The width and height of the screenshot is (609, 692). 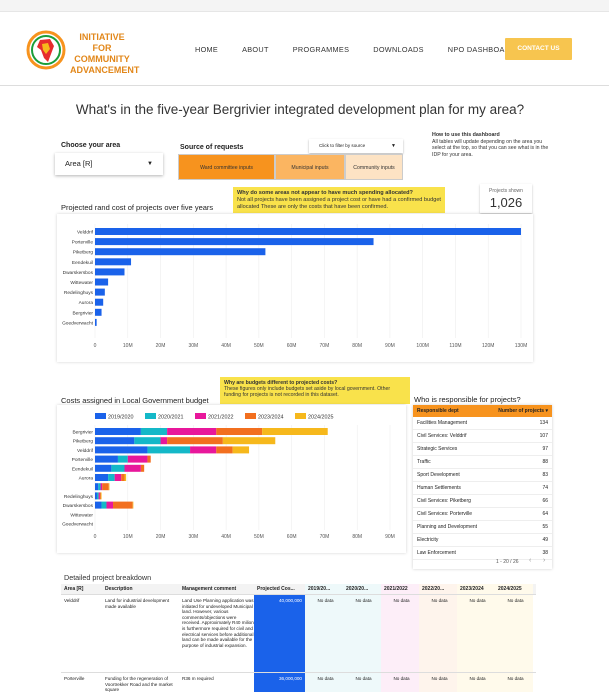 I want to click on legend-label: 2020/2021, so click(x=170, y=418).